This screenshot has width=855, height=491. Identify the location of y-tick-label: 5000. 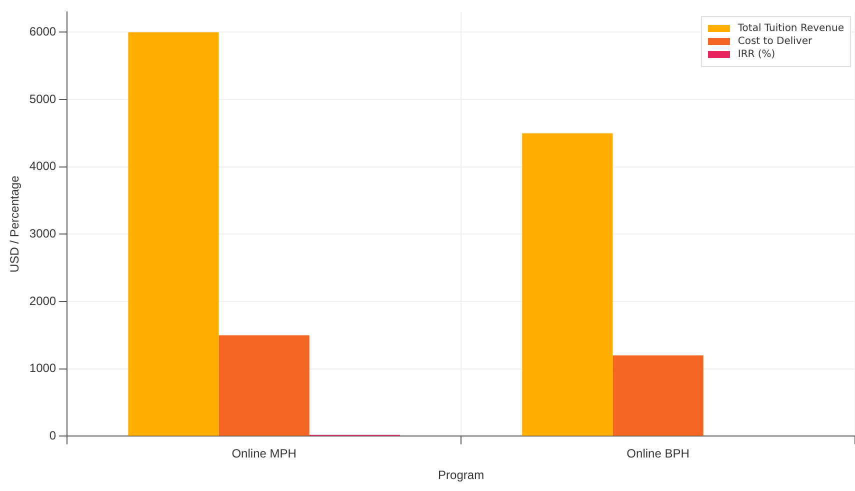
(42, 99).